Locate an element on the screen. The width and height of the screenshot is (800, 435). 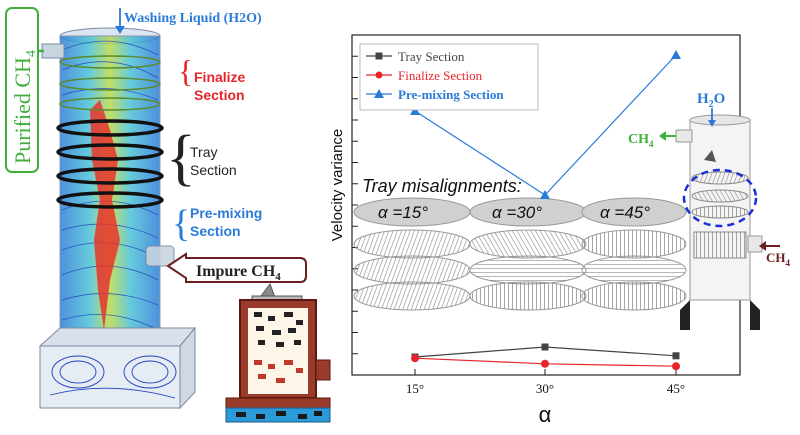
legend-label: Pre-mixing Section is located at coordinates (451, 94).